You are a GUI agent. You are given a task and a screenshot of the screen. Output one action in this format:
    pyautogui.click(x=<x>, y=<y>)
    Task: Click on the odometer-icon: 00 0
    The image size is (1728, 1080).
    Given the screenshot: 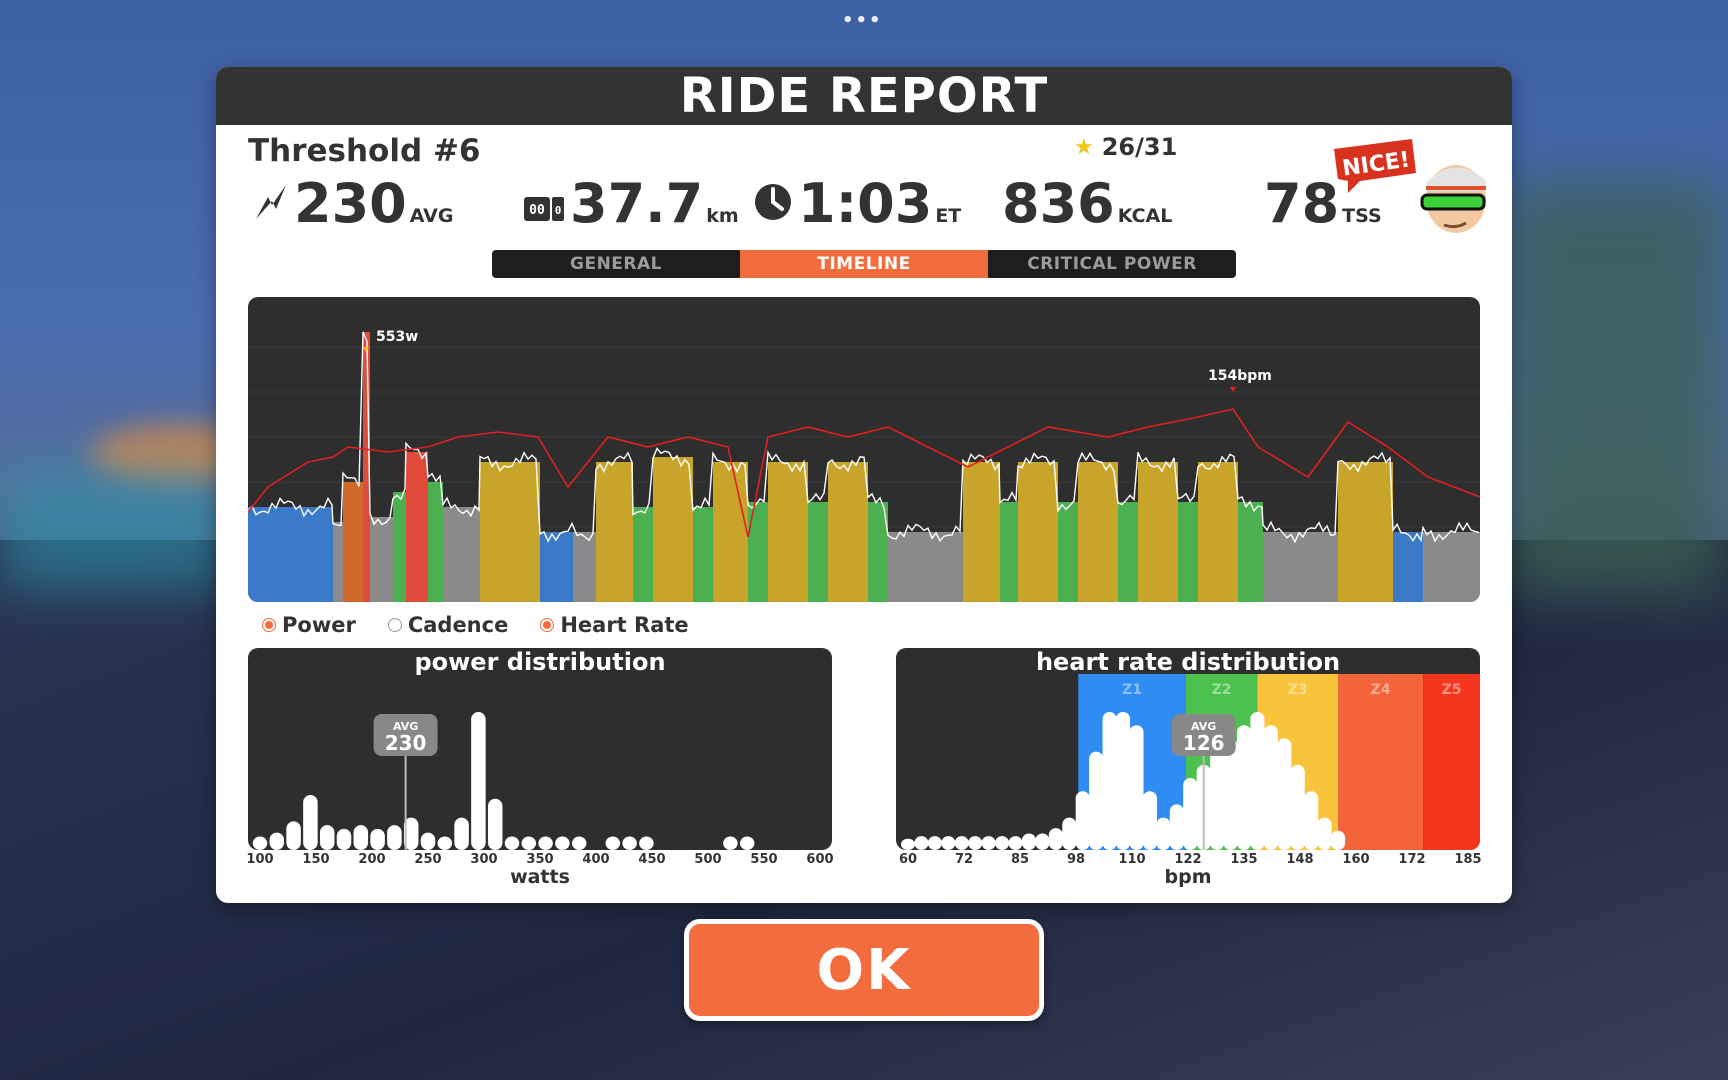 What is the action you would take?
    pyautogui.click(x=544, y=211)
    